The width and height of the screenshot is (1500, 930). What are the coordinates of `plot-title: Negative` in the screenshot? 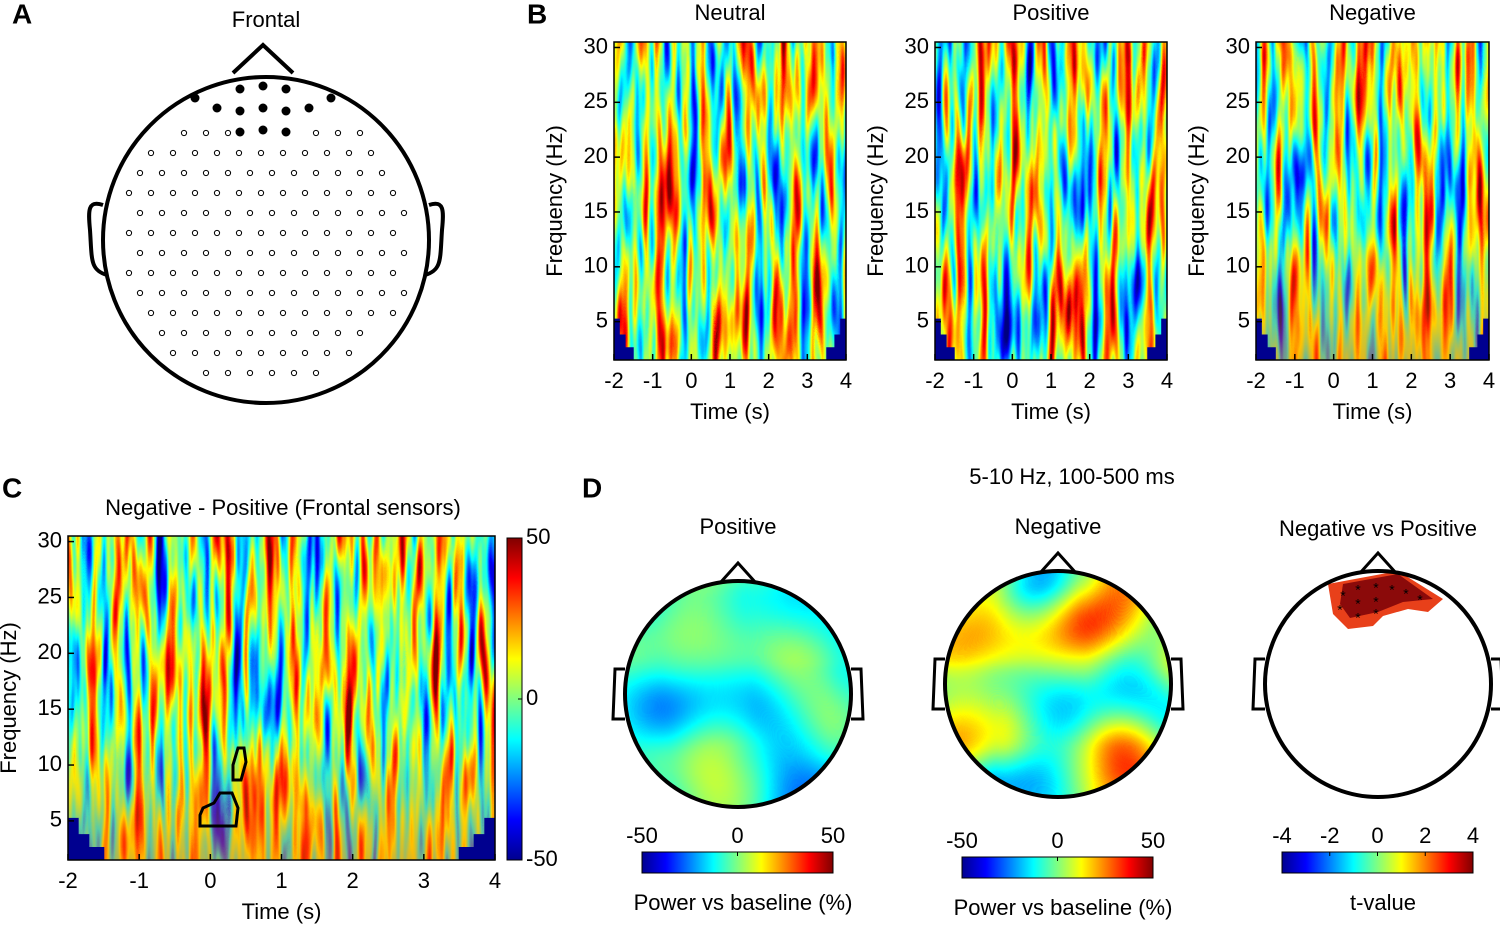 It's located at (1372, 12).